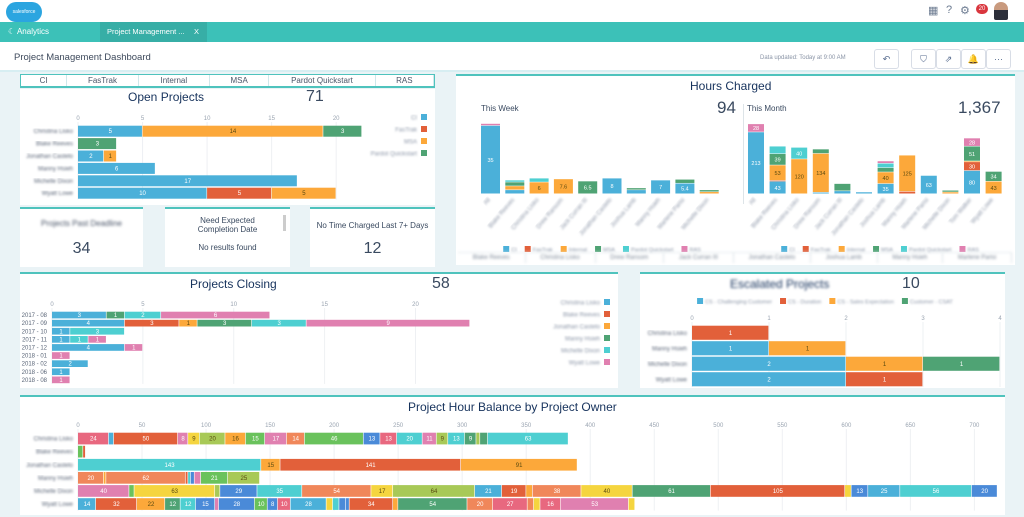 This screenshot has width=1024, height=517. What do you see at coordinates (492, 258) in the screenshot?
I see `owner-tab: Blake Reeves` at bounding box center [492, 258].